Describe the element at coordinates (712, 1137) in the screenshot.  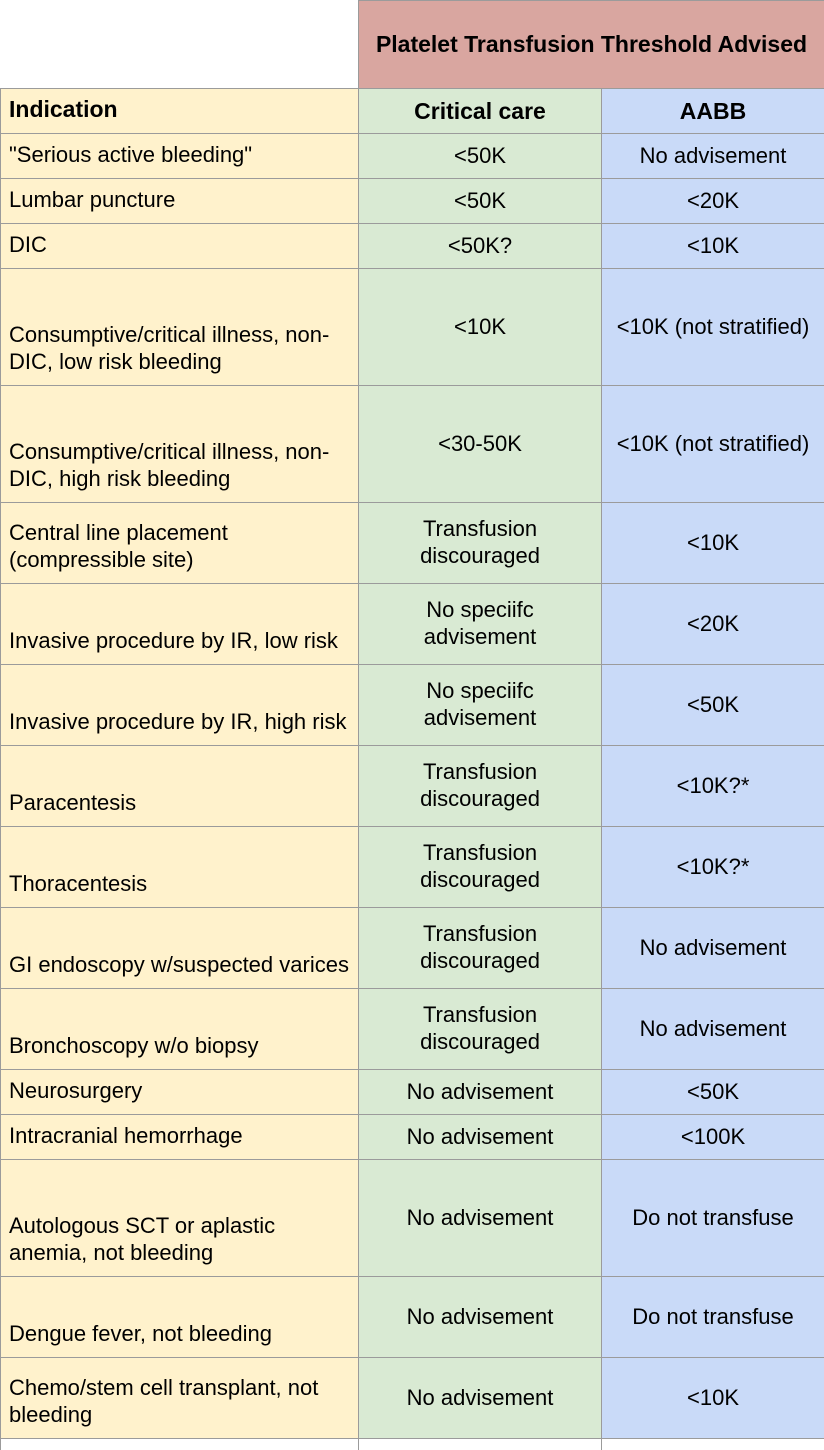
I see `cell-aabb: <100K` at that location.